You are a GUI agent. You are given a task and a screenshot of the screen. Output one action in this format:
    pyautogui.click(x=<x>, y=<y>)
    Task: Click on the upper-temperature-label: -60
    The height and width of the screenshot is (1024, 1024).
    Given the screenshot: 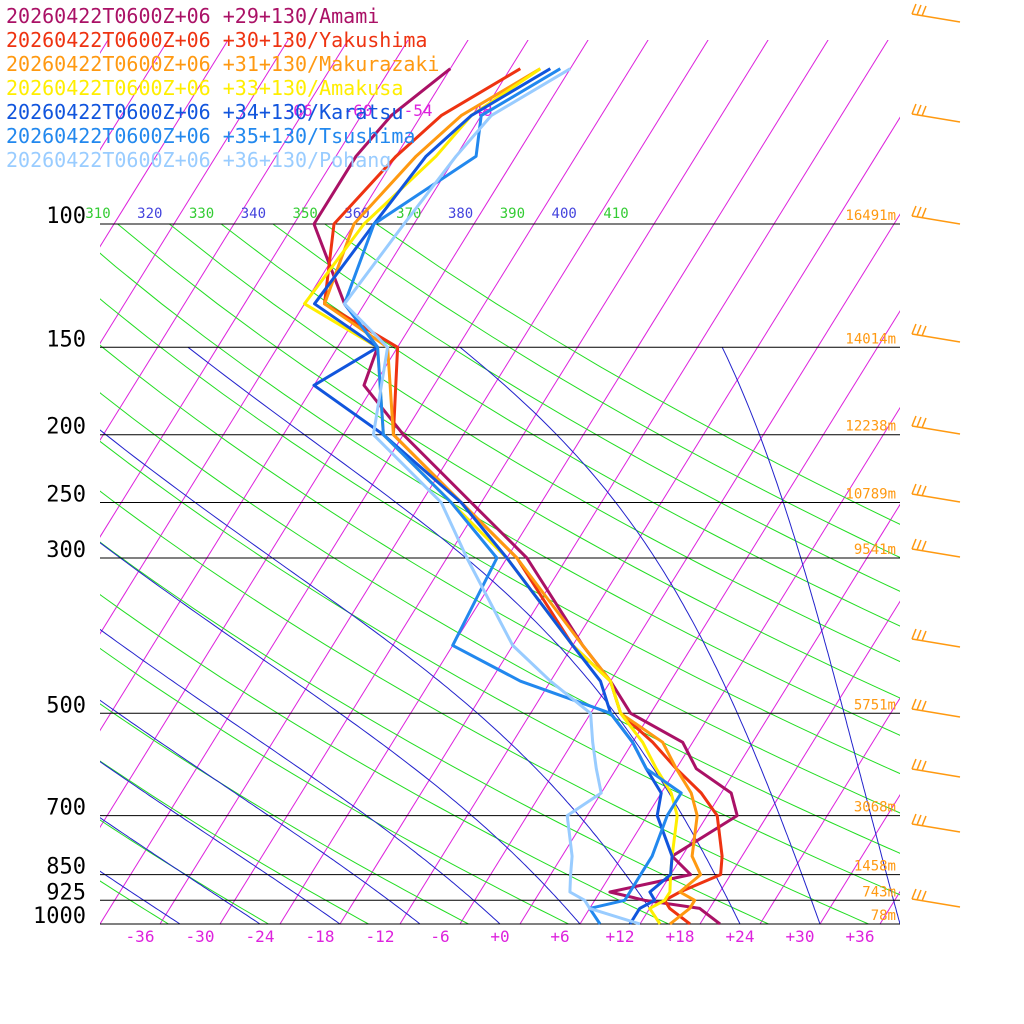 What is the action you would take?
    pyautogui.click(x=358, y=110)
    